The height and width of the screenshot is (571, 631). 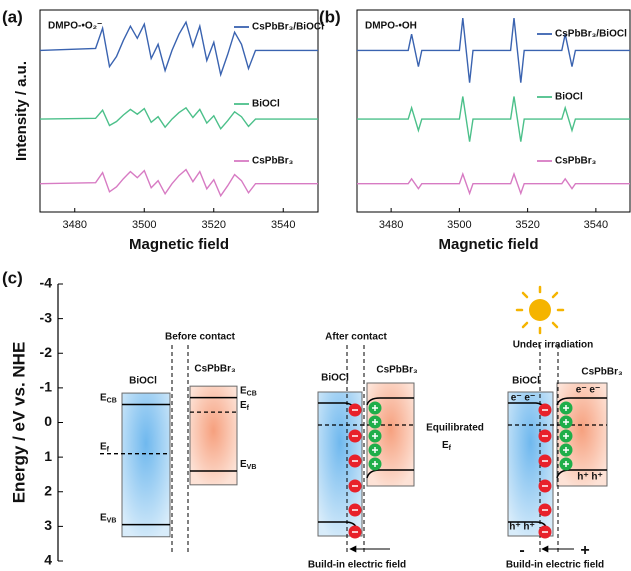 I want to click on panel-label: (b), so click(x=330, y=16).